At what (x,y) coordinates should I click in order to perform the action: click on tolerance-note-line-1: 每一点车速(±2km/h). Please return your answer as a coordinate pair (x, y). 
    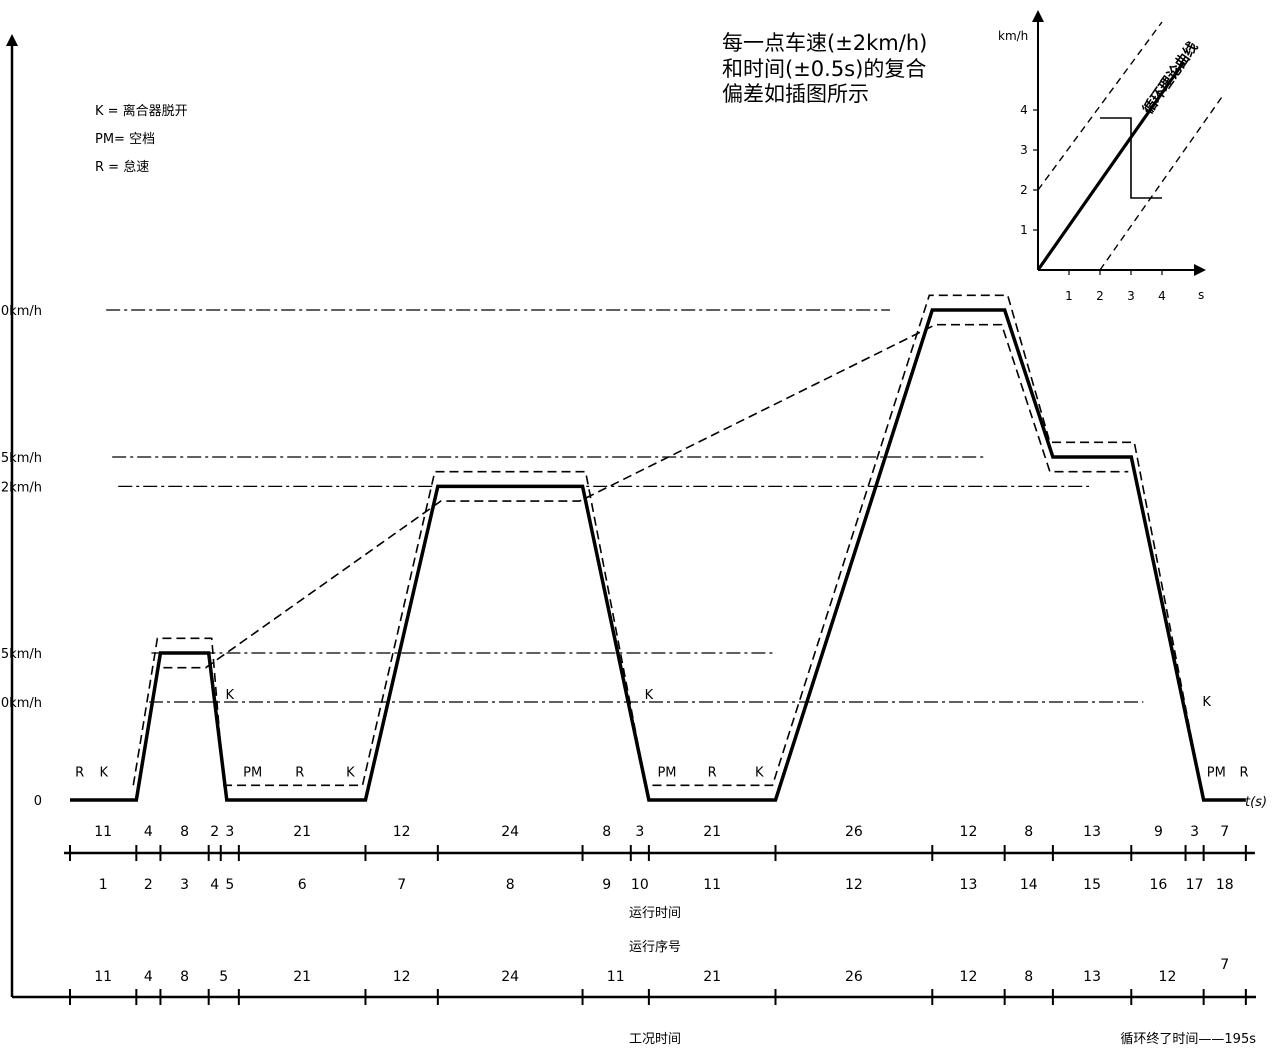
    Looking at the image, I should click on (824, 43).